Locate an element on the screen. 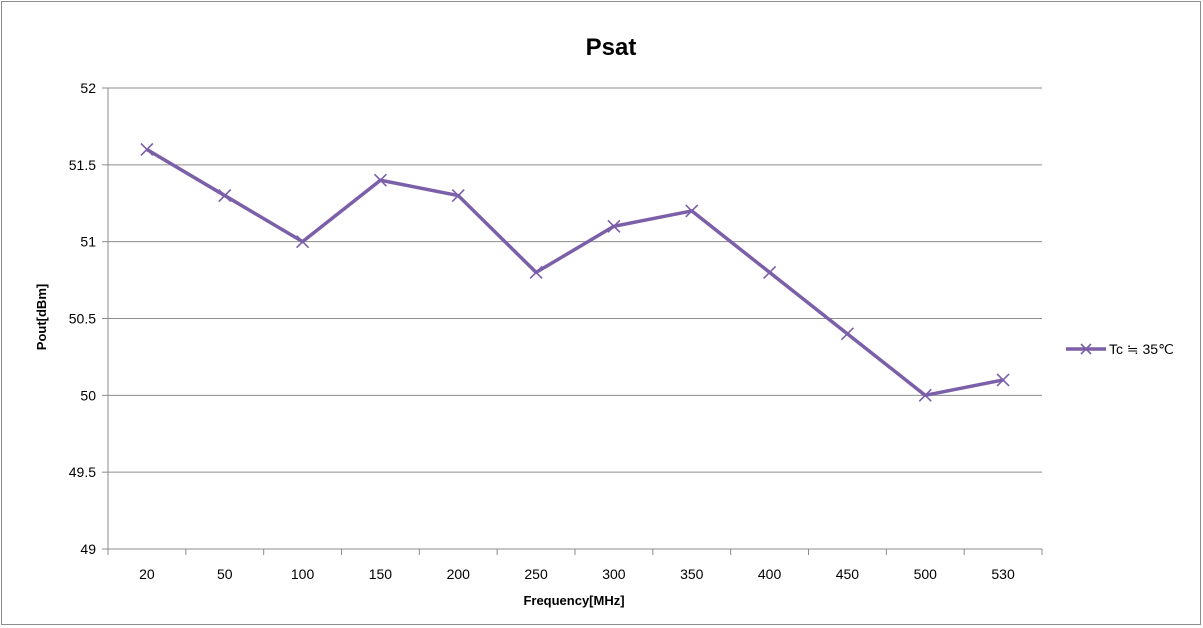 The width and height of the screenshot is (1203, 628). x-tick-label: 200 is located at coordinates (459, 574).